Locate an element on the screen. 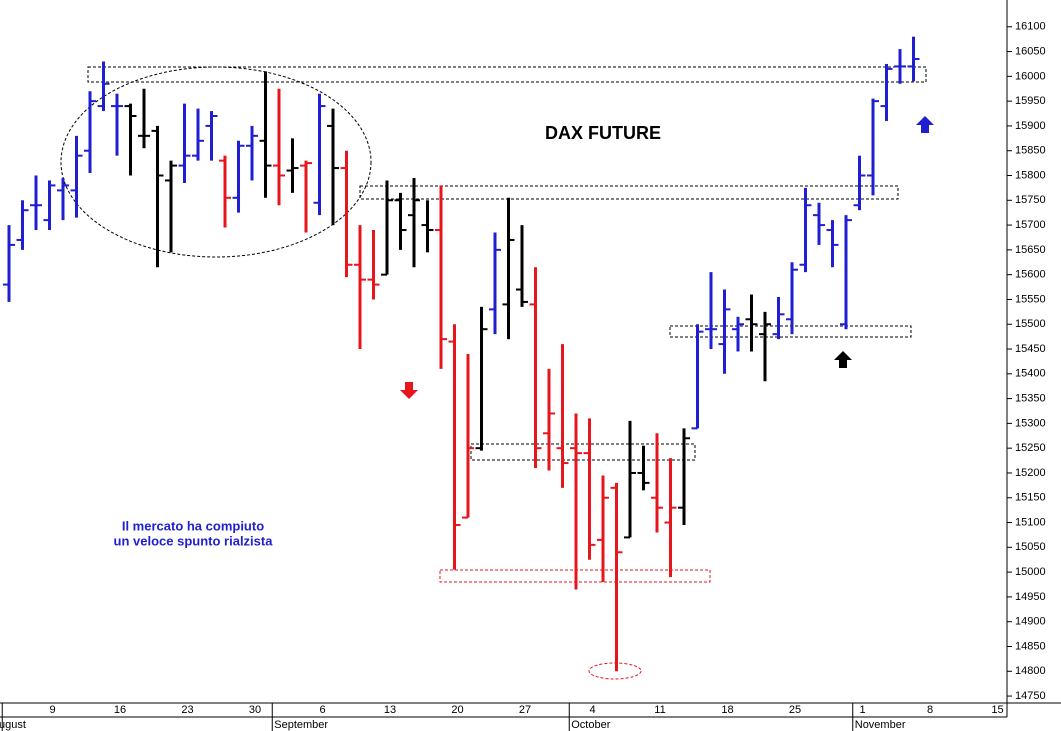 Image resolution: width=1061 pixels, height=731 pixels. month-label: September is located at coordinates (301, 725).